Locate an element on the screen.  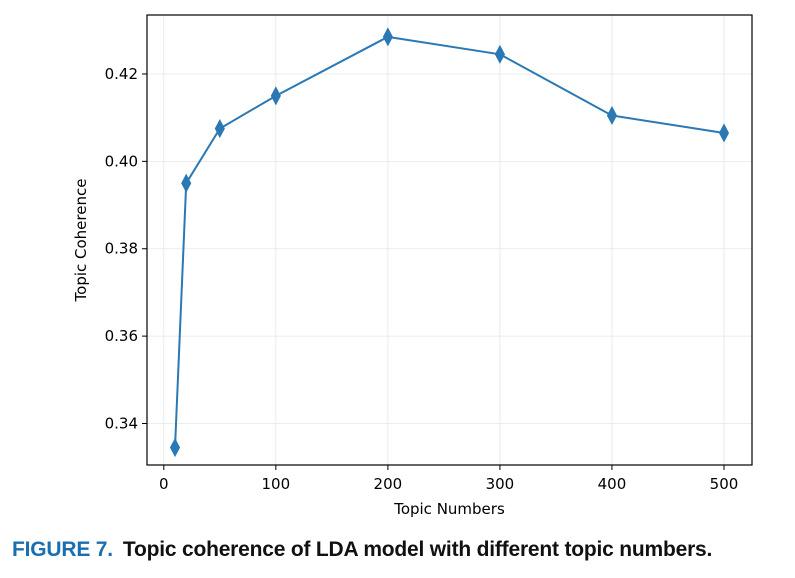
x-tick-label: 400 is located at coordinates (612, 484).